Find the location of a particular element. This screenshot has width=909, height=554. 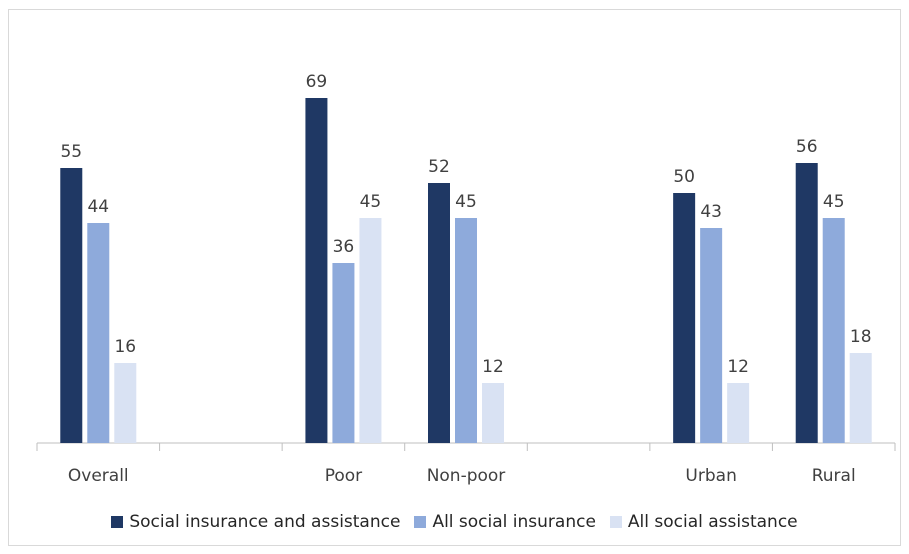

x-tick-label: Urban is located at coordinates (710, 476).